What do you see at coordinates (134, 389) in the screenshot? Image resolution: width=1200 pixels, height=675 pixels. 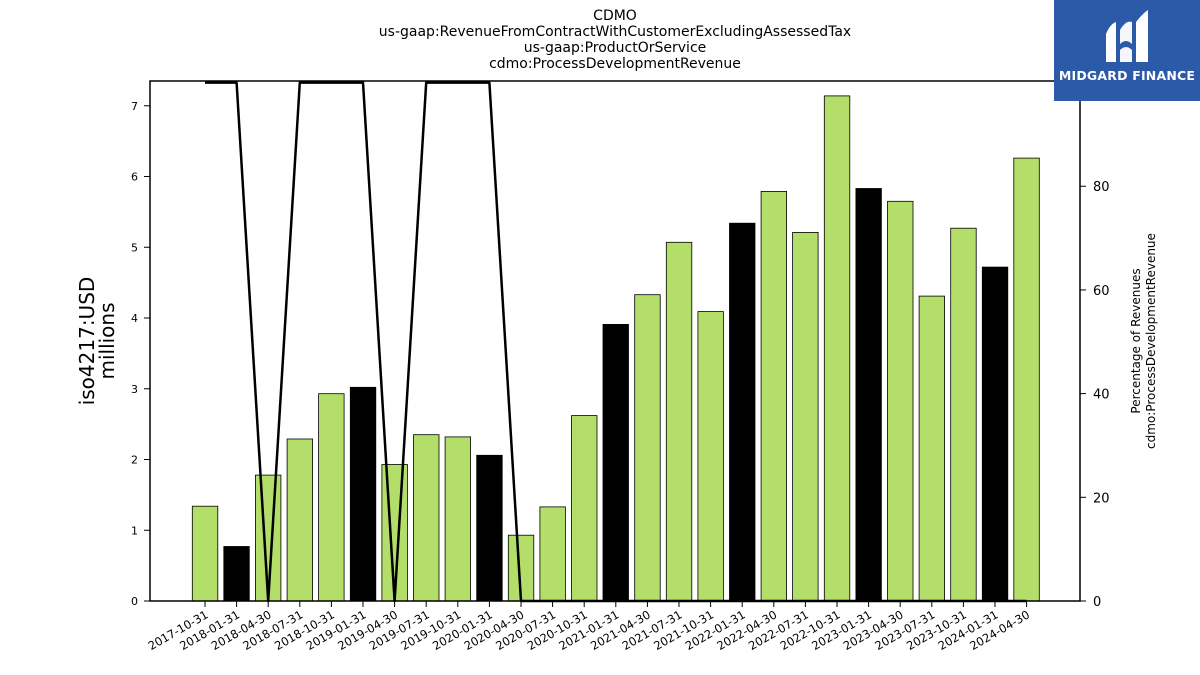 I see `y-tick-label: 3` at bounding box center [134, 389].